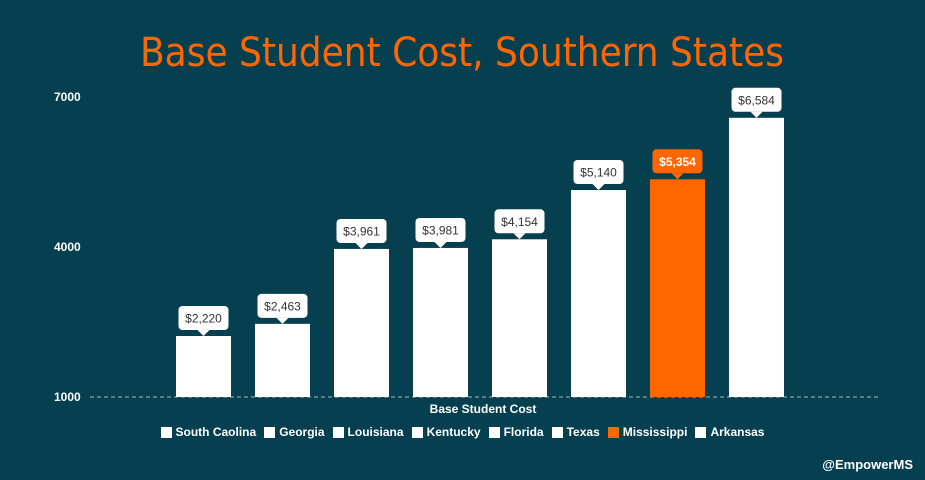 The width and height of the screenshot is (925, 480). I want to click on legend-item-mississippi: Mississippi, so click(647, 432).